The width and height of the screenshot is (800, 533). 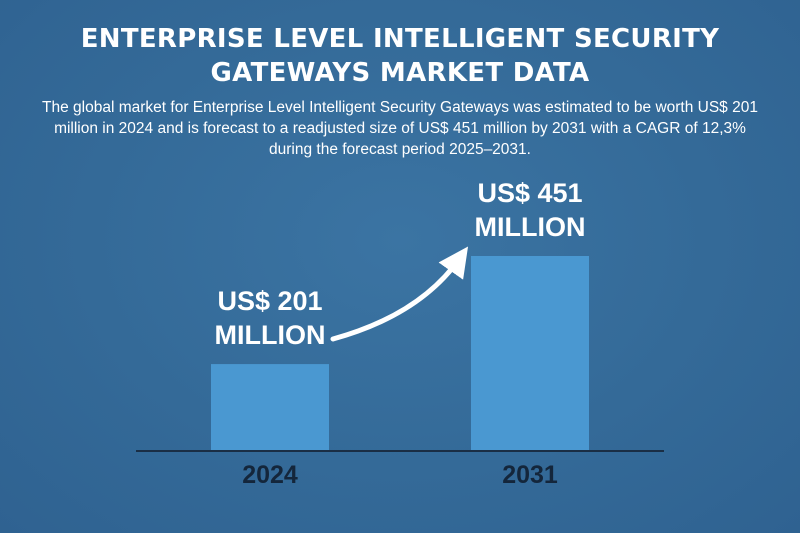 What do you see at coordinates (270, 475) in the screenshot?
I see `x-tick-label-2024: 2024` at bounding box center [270, 475].